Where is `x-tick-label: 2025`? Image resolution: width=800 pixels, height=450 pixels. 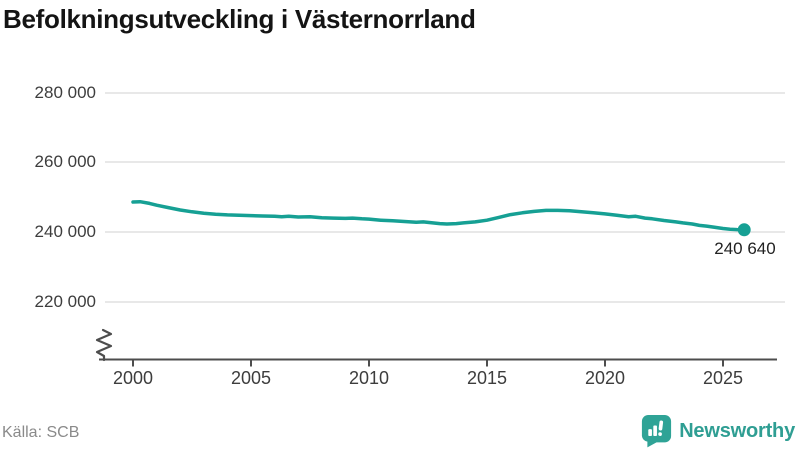 x-tick-label: 2025 is located at coordinates (723, 378).